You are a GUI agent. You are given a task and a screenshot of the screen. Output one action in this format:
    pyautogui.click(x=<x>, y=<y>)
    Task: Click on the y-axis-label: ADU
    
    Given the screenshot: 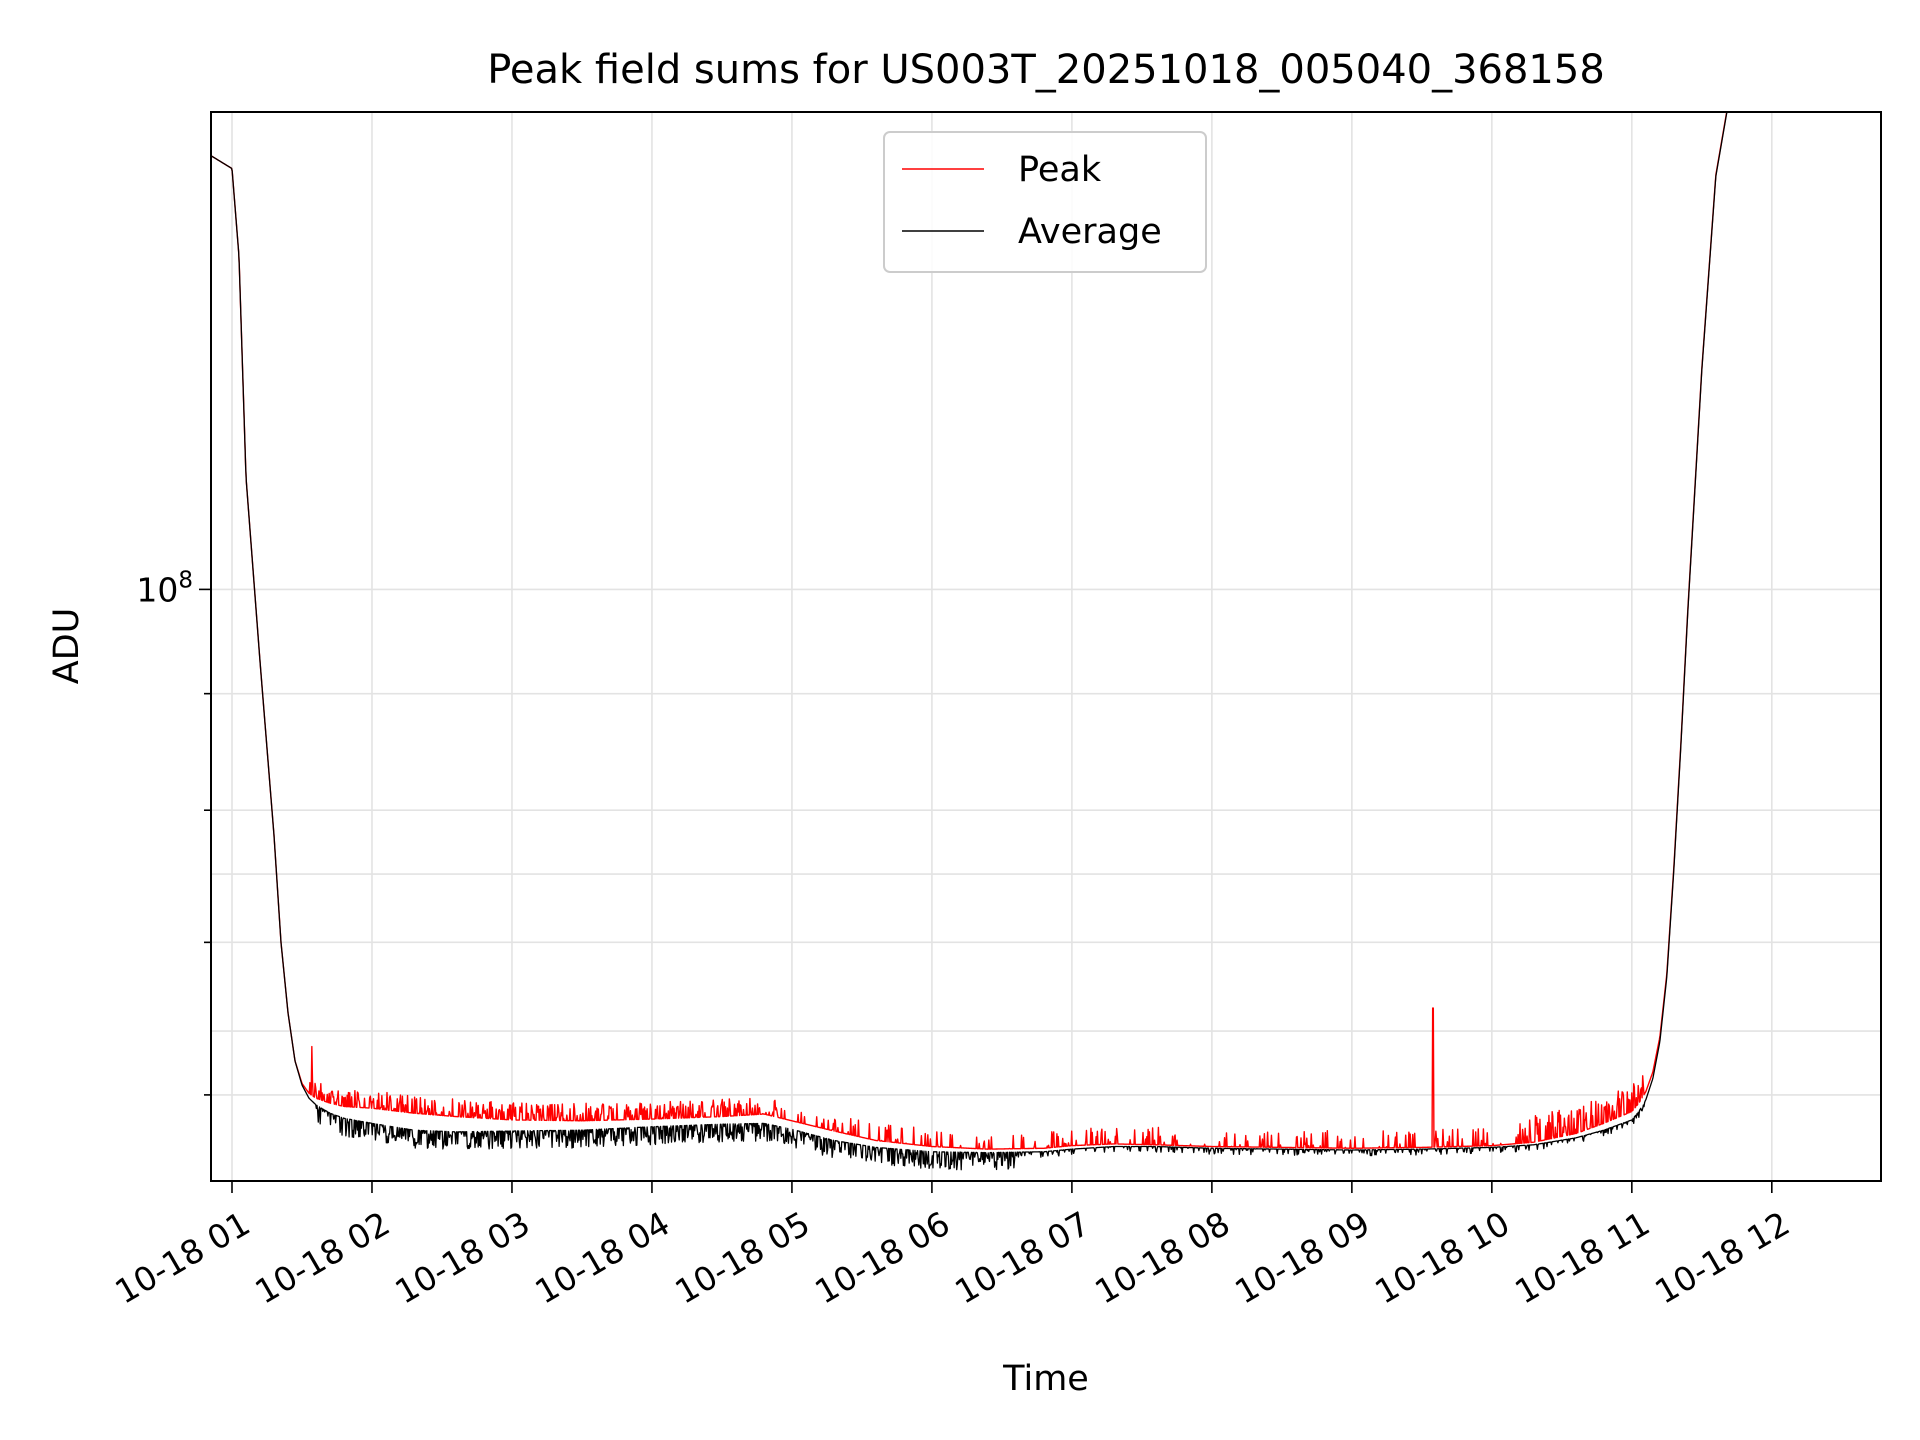 What is the action you would take?
    pyautogui.click(x=67, y=646)
    